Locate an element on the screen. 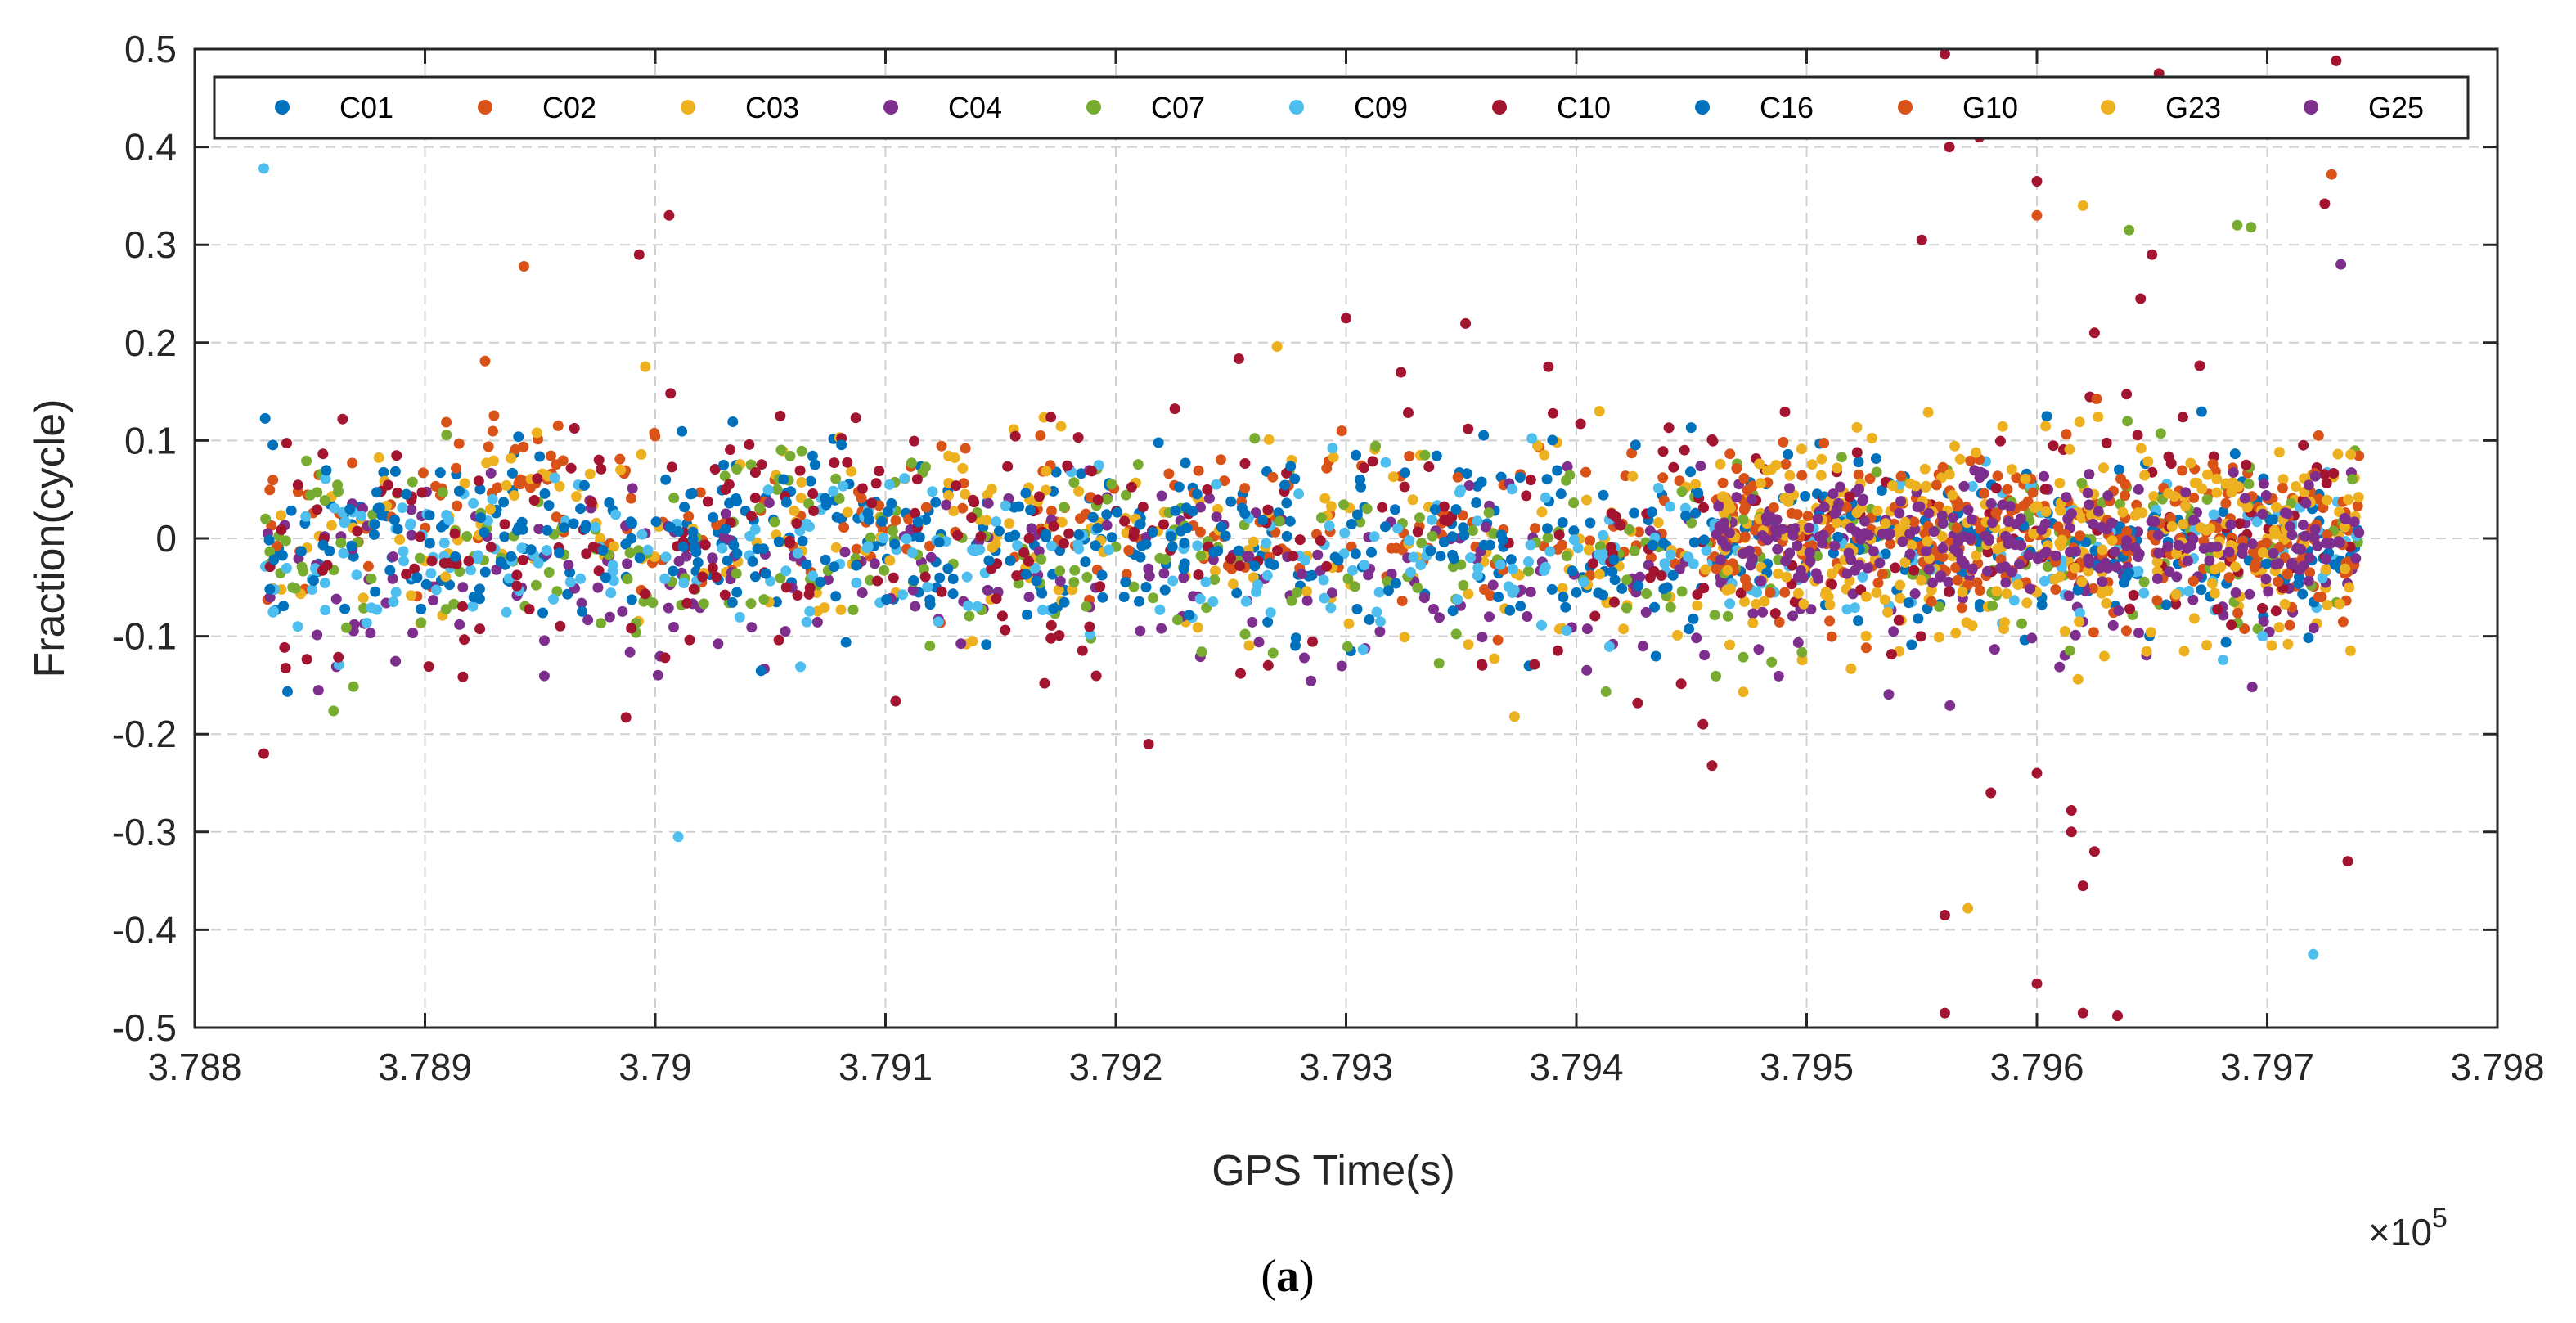 This screenshot has height=1323, width=2576. legend-label-C03: C03 is located at coordinates (772, 107).